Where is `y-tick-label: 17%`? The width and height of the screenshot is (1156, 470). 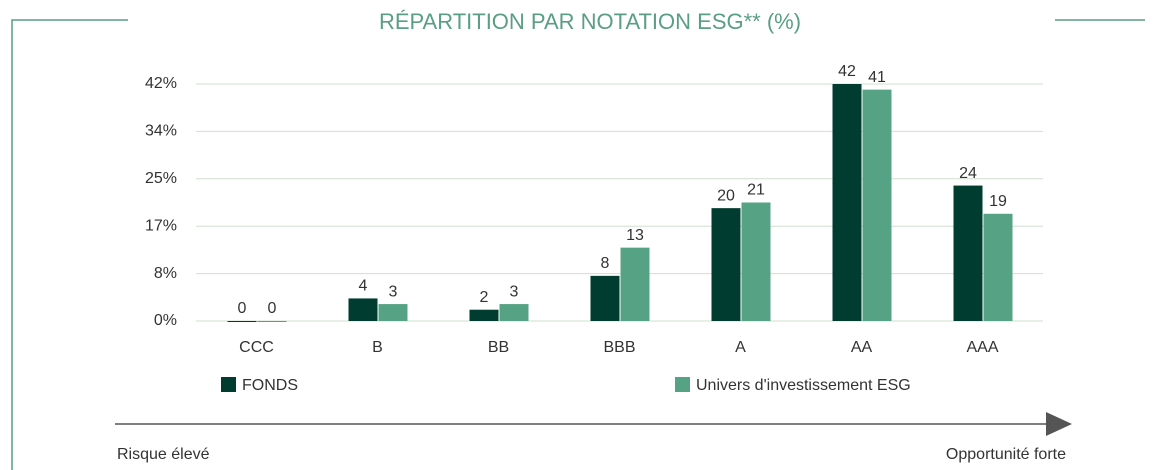 y-tick-label: 17% is located at coordinates (161, 225).